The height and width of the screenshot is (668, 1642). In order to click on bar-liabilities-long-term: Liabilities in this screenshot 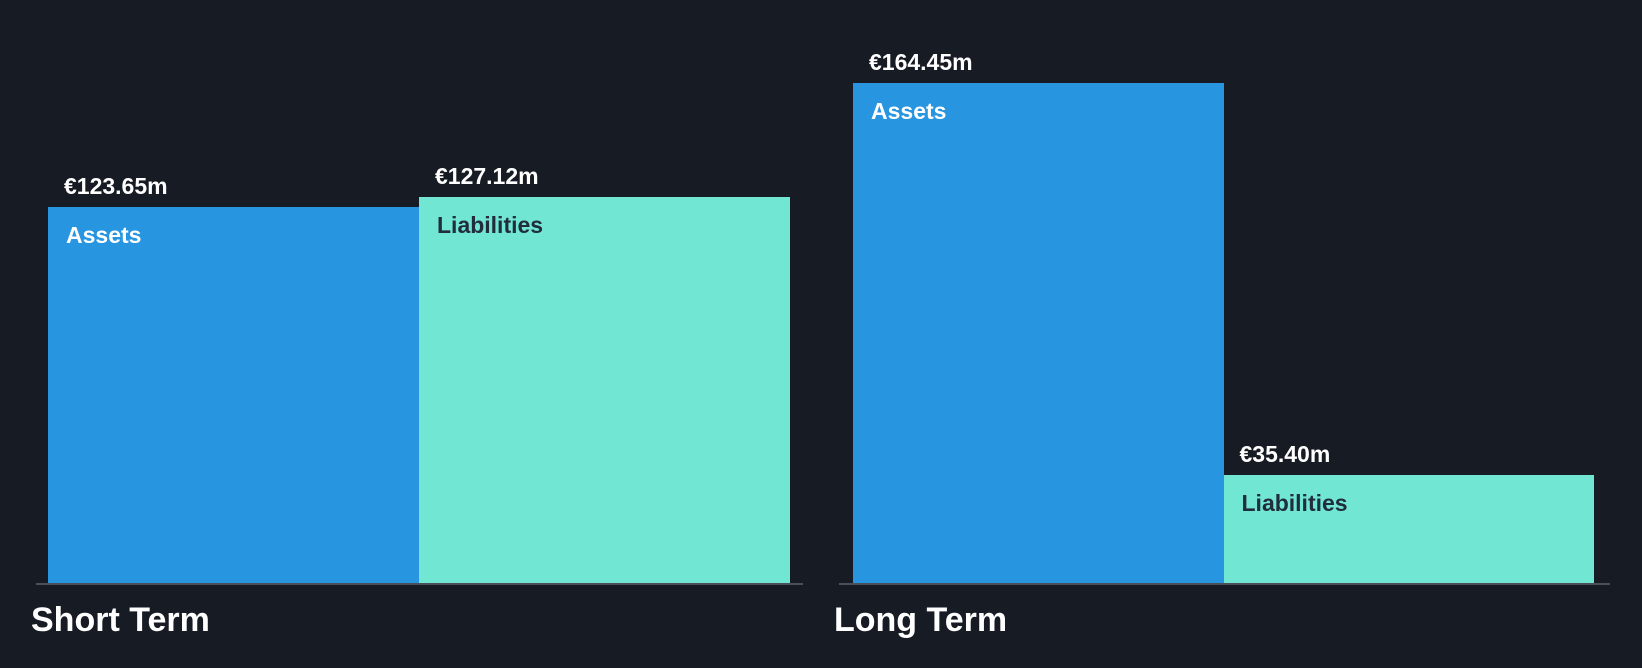, I will do `click(1408, 529)`.